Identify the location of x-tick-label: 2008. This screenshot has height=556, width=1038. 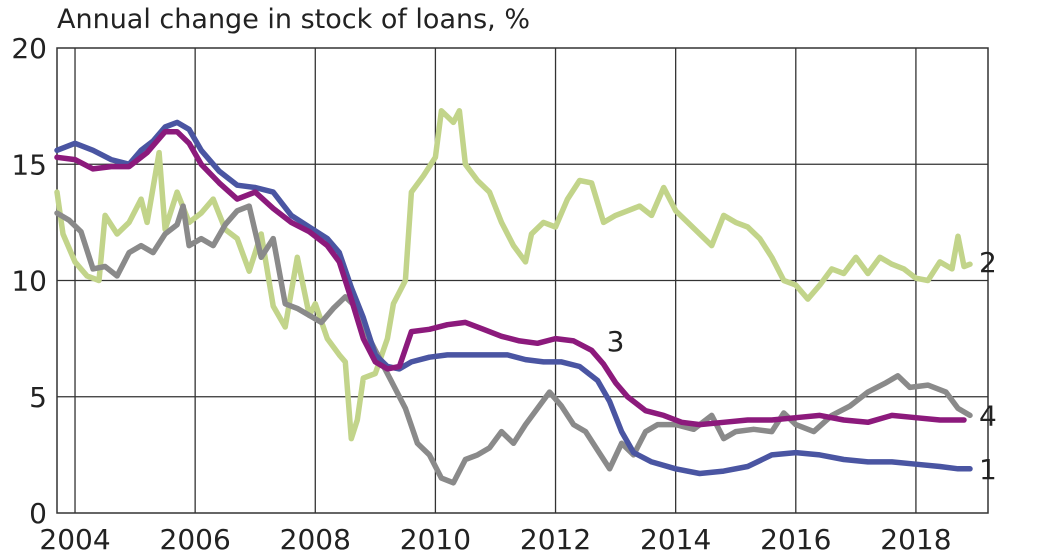
(315, 539).